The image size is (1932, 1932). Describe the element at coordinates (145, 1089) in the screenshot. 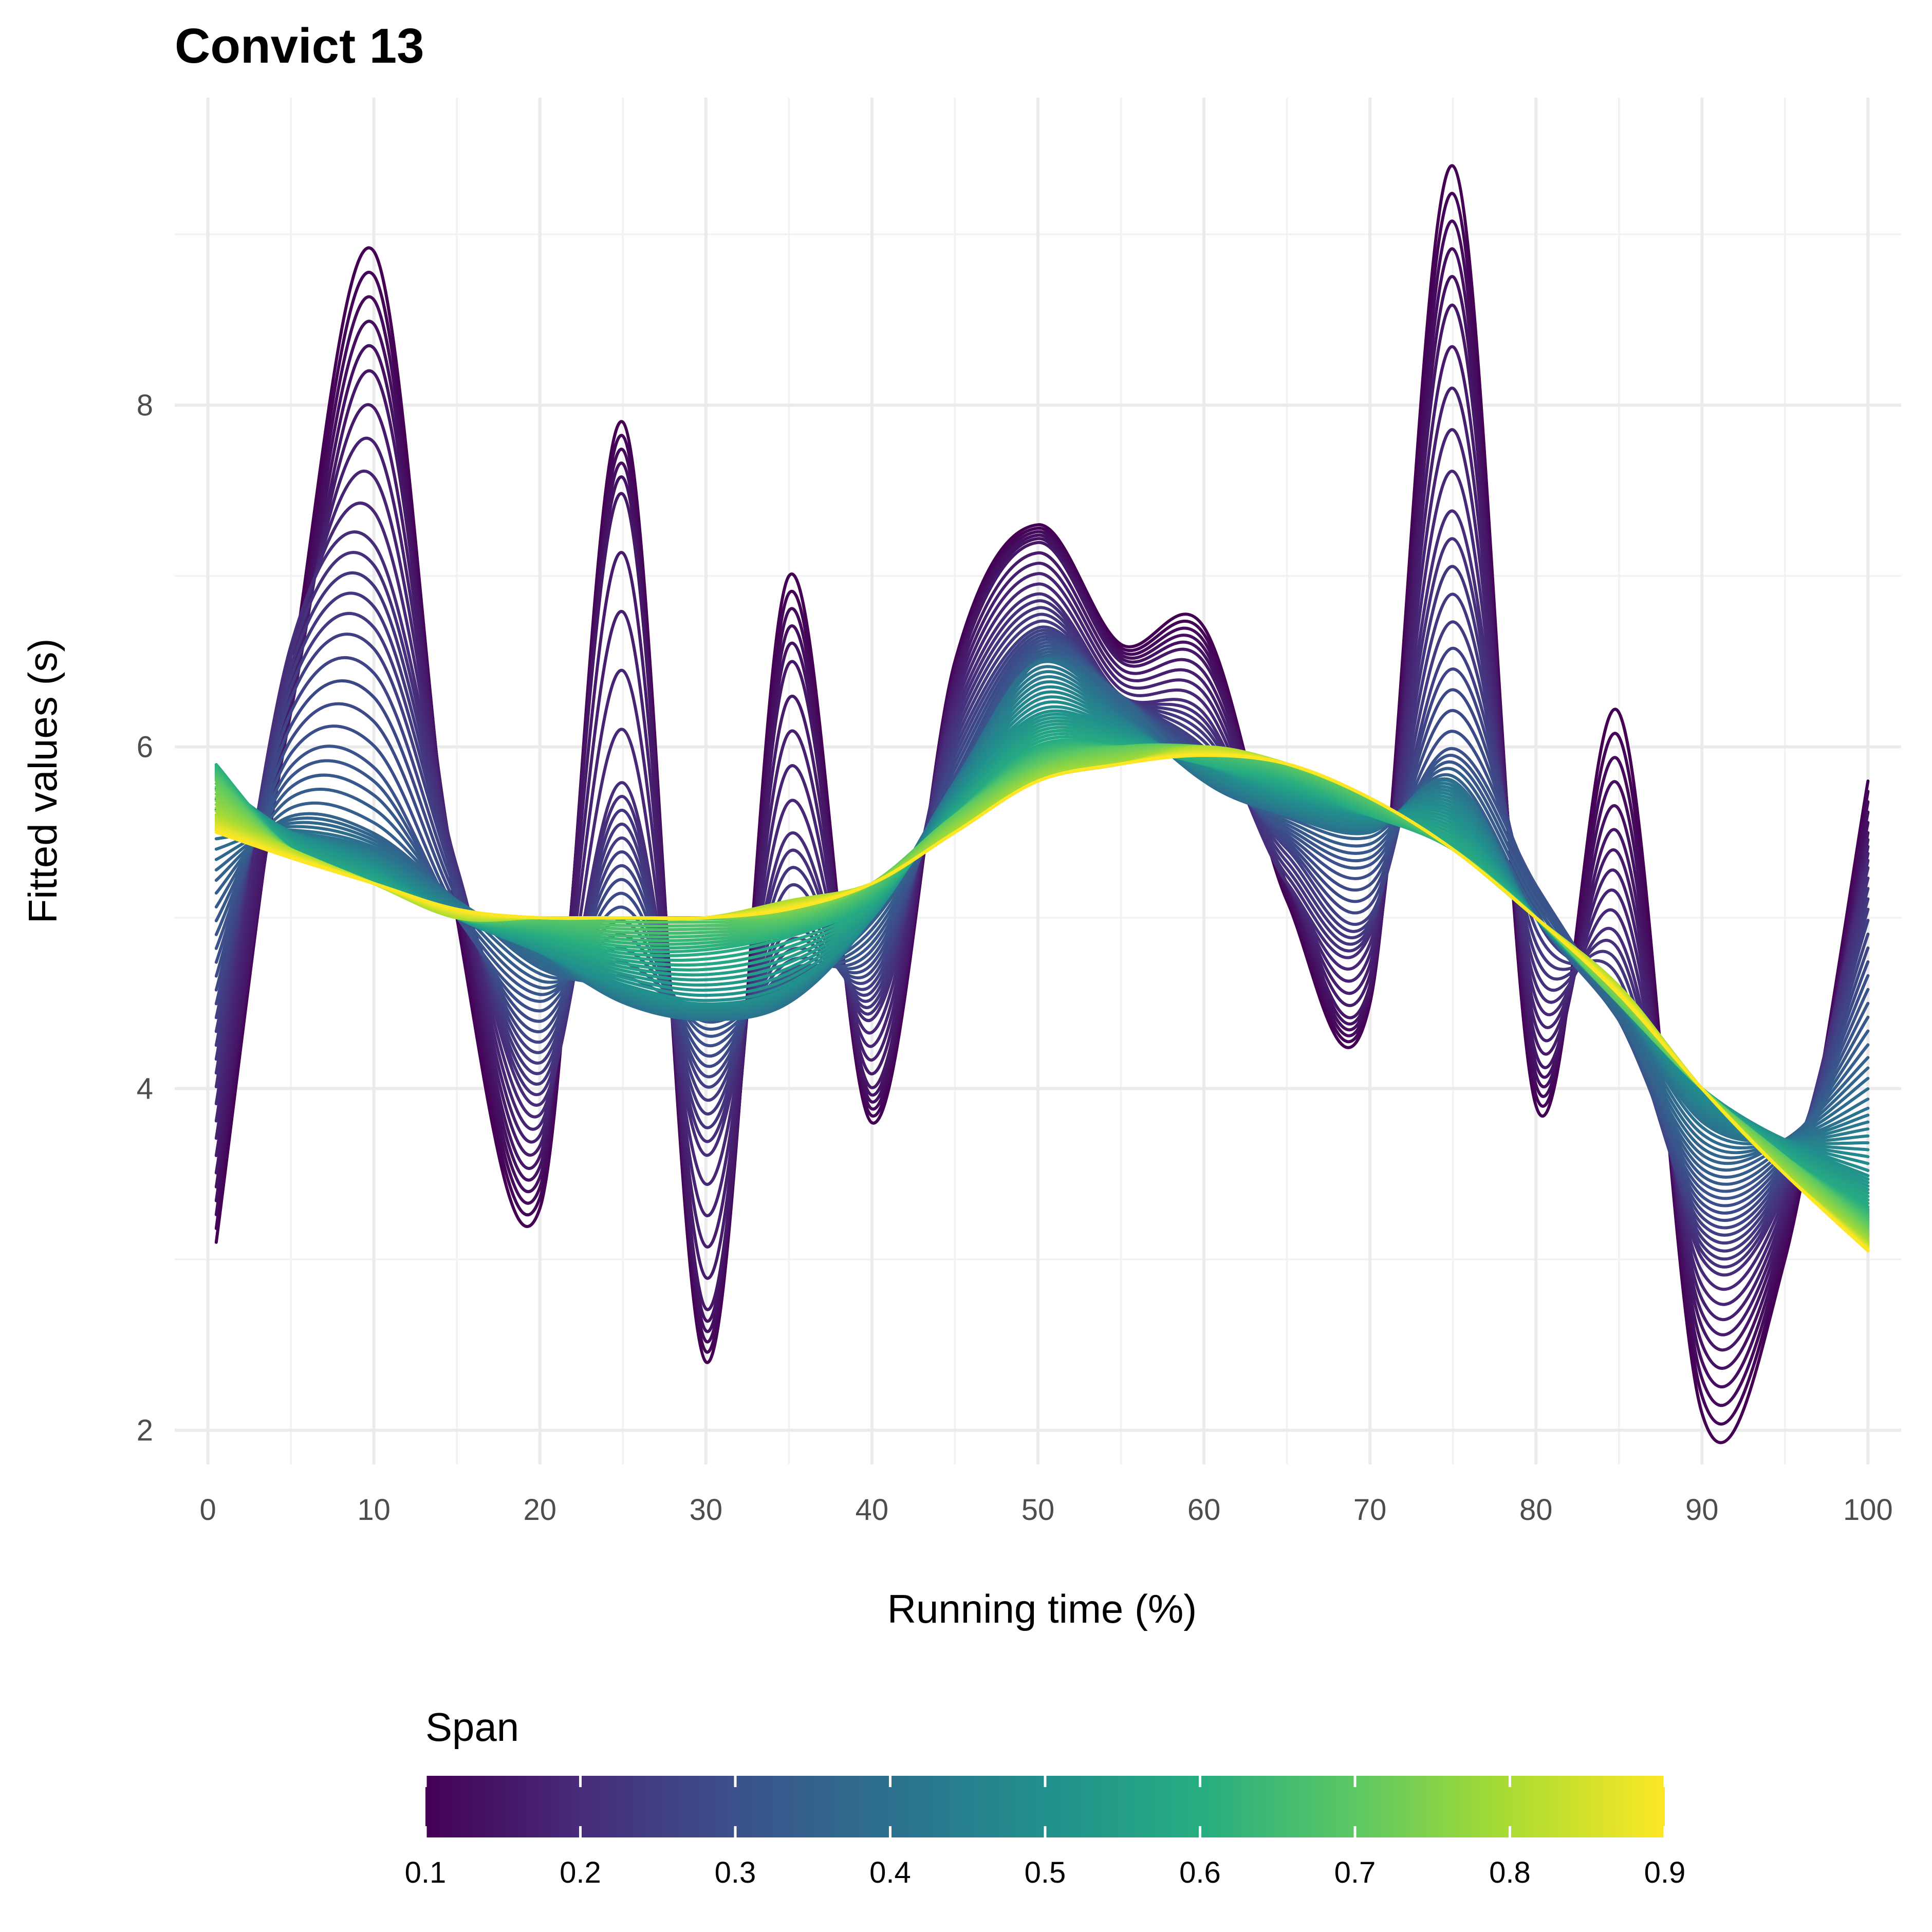

I see `y-tick-label: 4` at that location.